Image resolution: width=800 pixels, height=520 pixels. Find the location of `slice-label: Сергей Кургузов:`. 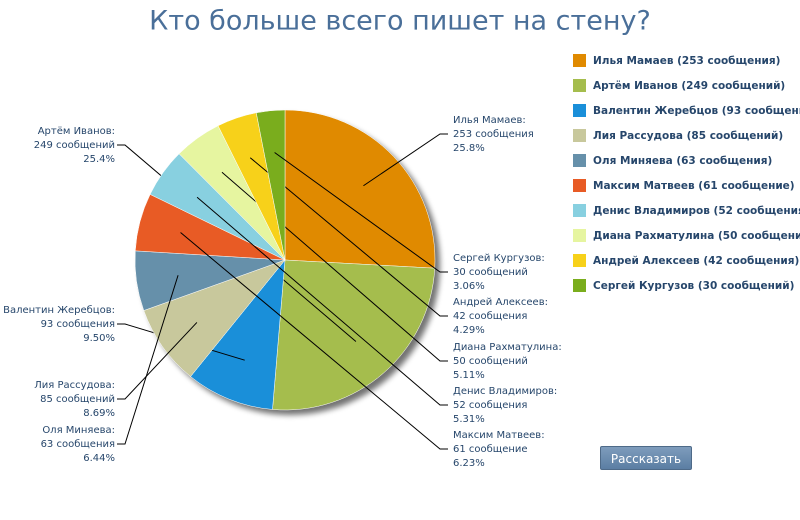

slice-label: Сергей Кургузов: is located at coordinates (499, 258).